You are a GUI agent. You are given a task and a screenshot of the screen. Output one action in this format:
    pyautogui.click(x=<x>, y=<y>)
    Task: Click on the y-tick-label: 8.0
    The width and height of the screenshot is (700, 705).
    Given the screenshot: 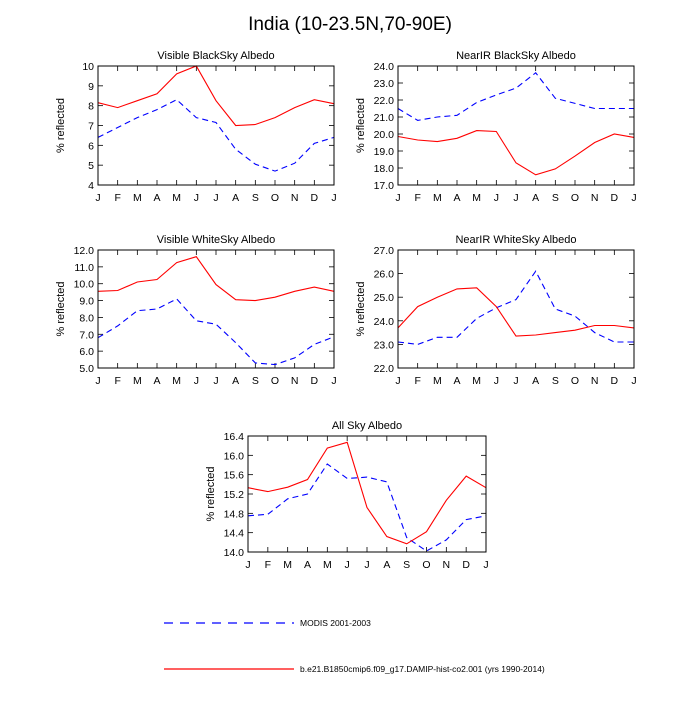 What is the action you would take?
    pyautogui.click(x=86, y=318)
    